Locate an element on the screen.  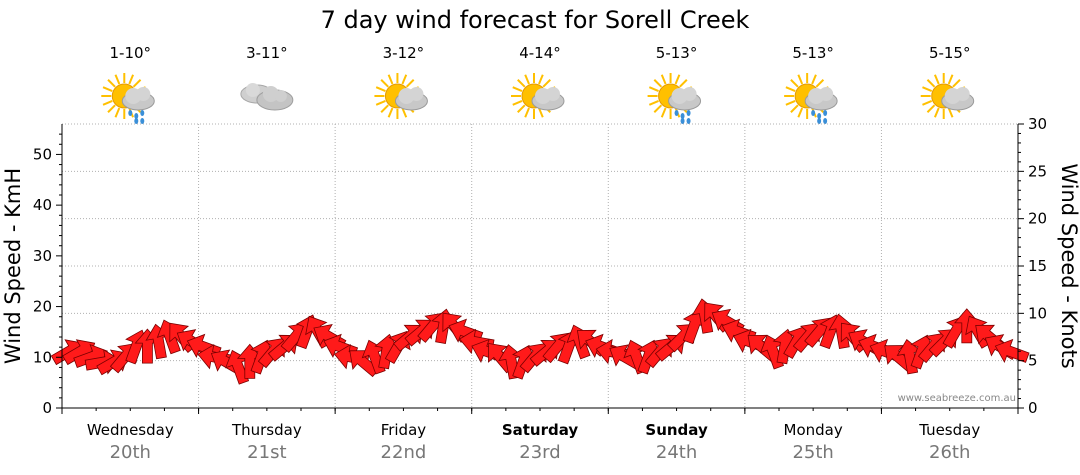
right-tick-label: 20 is located at coordinates (1037, 219).